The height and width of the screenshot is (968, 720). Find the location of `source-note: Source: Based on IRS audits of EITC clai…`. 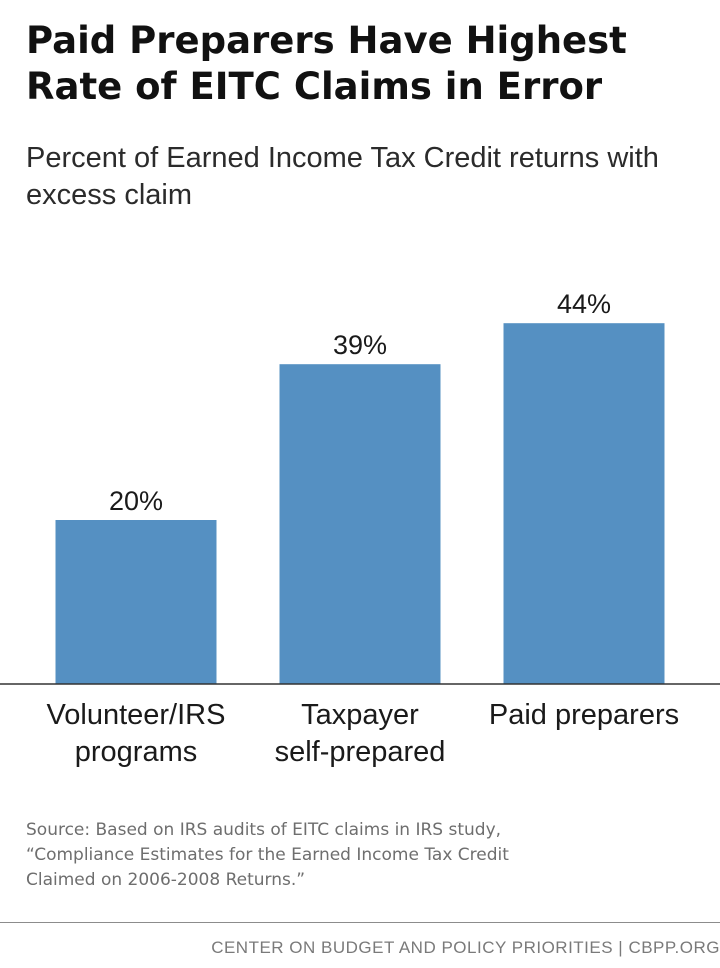

source-note: Source: Based on IRS audits of EITC clai… is located at coordinates (366, 855).